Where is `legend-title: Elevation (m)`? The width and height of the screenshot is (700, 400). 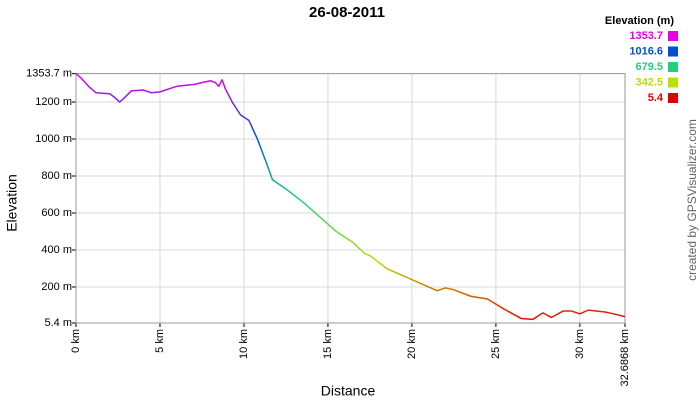 legend-title: Elevation (m) is located at coordinates (639, 21).